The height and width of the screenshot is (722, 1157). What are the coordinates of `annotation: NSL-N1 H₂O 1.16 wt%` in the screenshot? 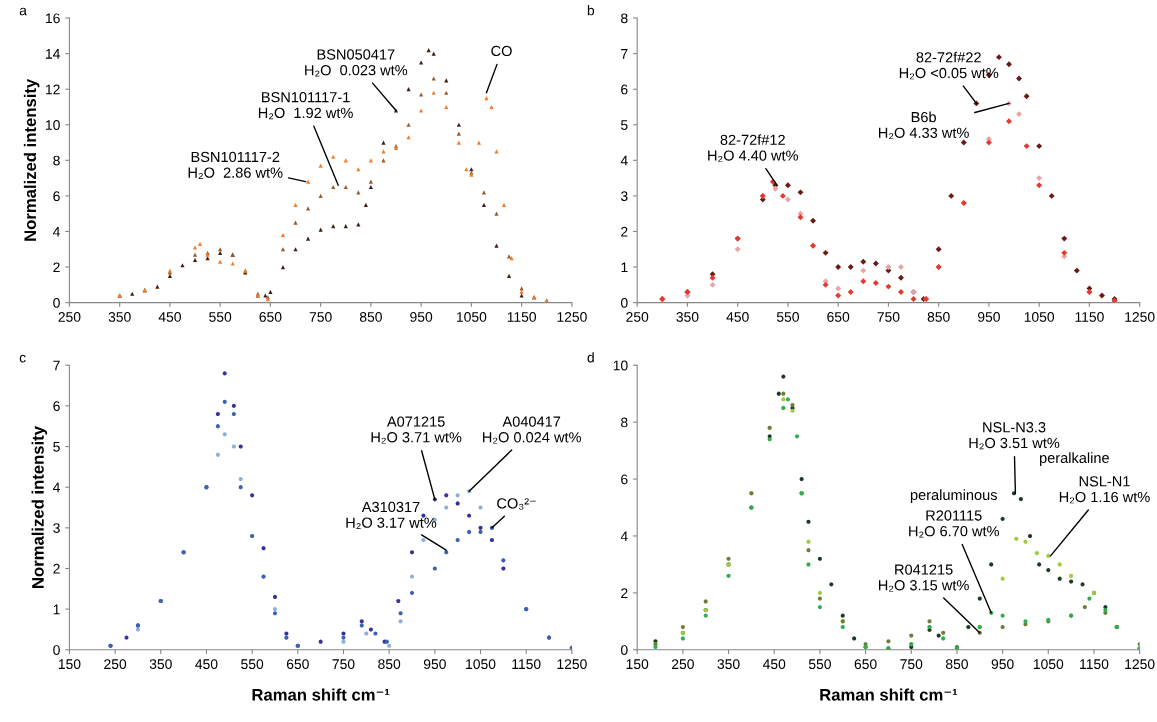 It's located at (1104, 490).